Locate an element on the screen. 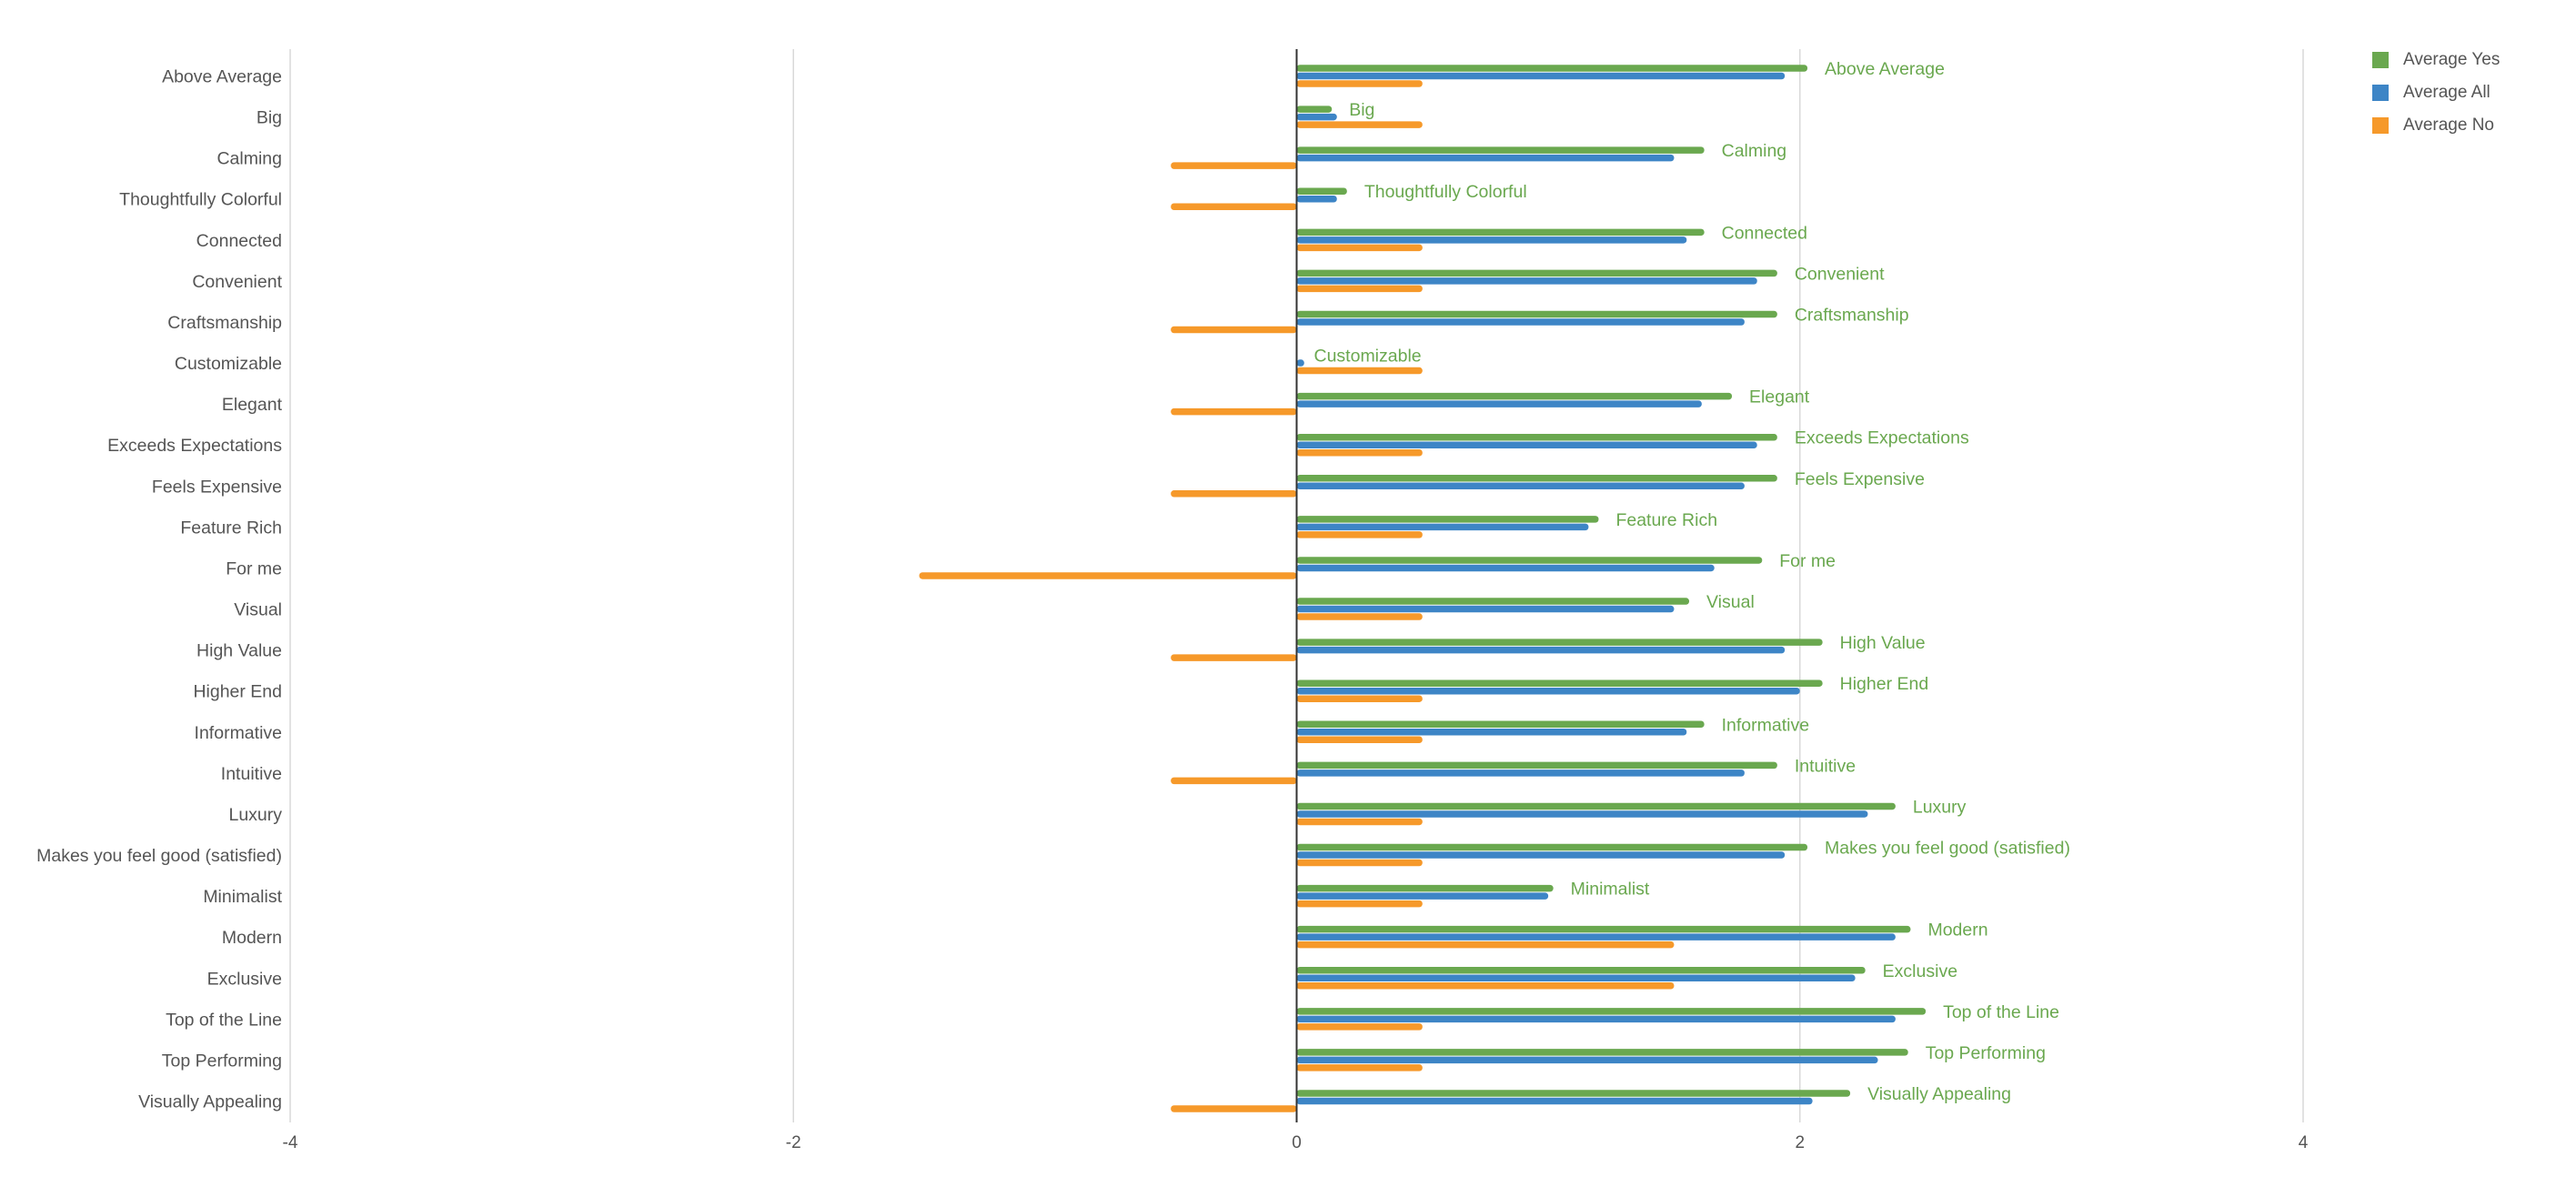 Image resolution: width=2576 pixels, height=1187 pixels. data-annotation-label: Convenient is located at coordinates (1840, 274).